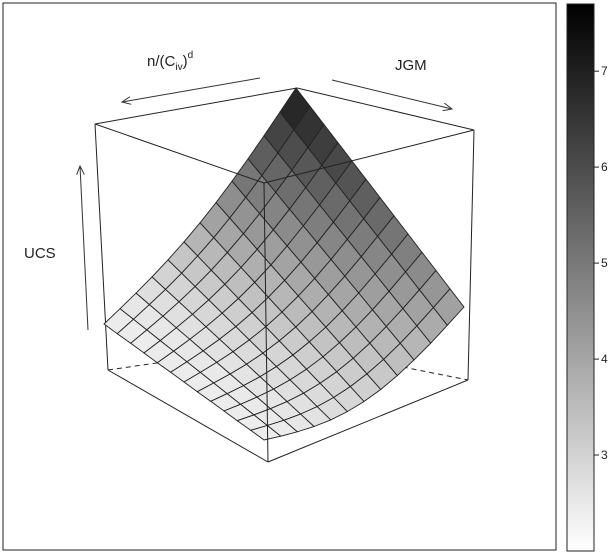 The image size is (616, 553). Describe the element at coordinates (369, 156) in the screenshot. I see `box-edge-top-right-front` at that location.